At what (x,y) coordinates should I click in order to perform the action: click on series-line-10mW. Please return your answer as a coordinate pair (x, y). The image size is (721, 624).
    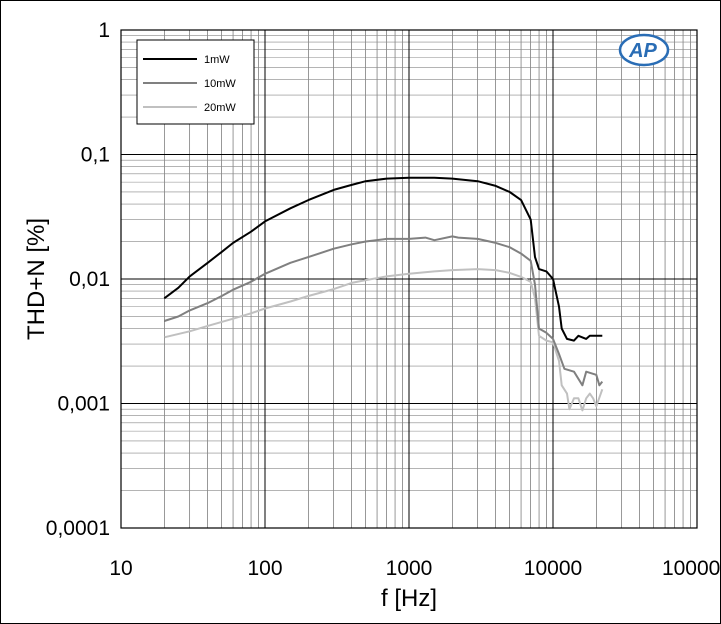
    Looking at the image, I should click on (383, 311).